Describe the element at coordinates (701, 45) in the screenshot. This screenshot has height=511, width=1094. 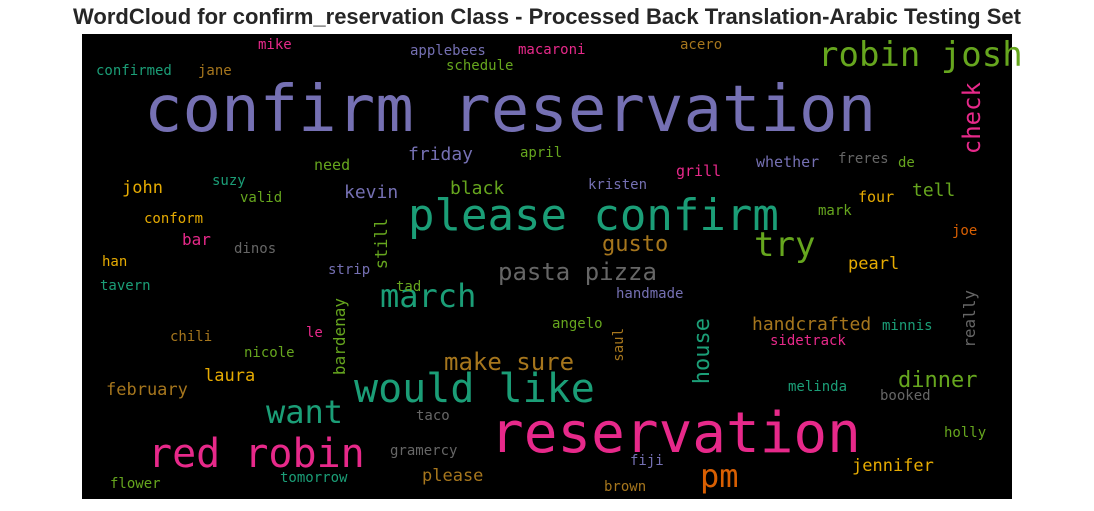
I see `word-acero: acero` at that location.